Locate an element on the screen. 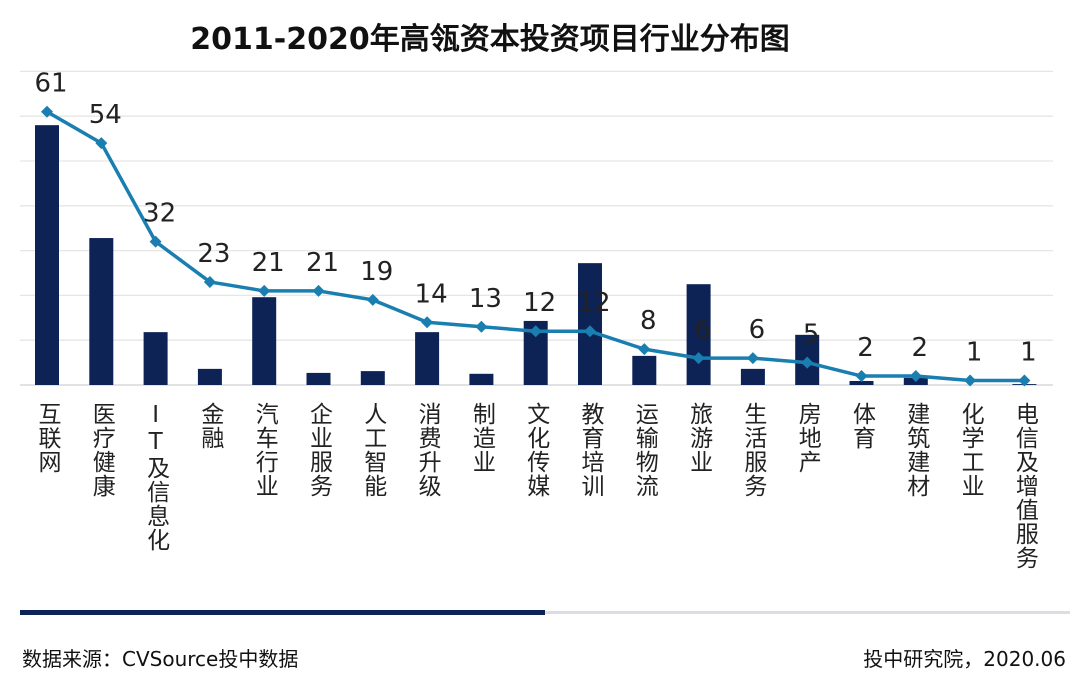  category-label: 文化传媒 is located at coordinates (535, 450).